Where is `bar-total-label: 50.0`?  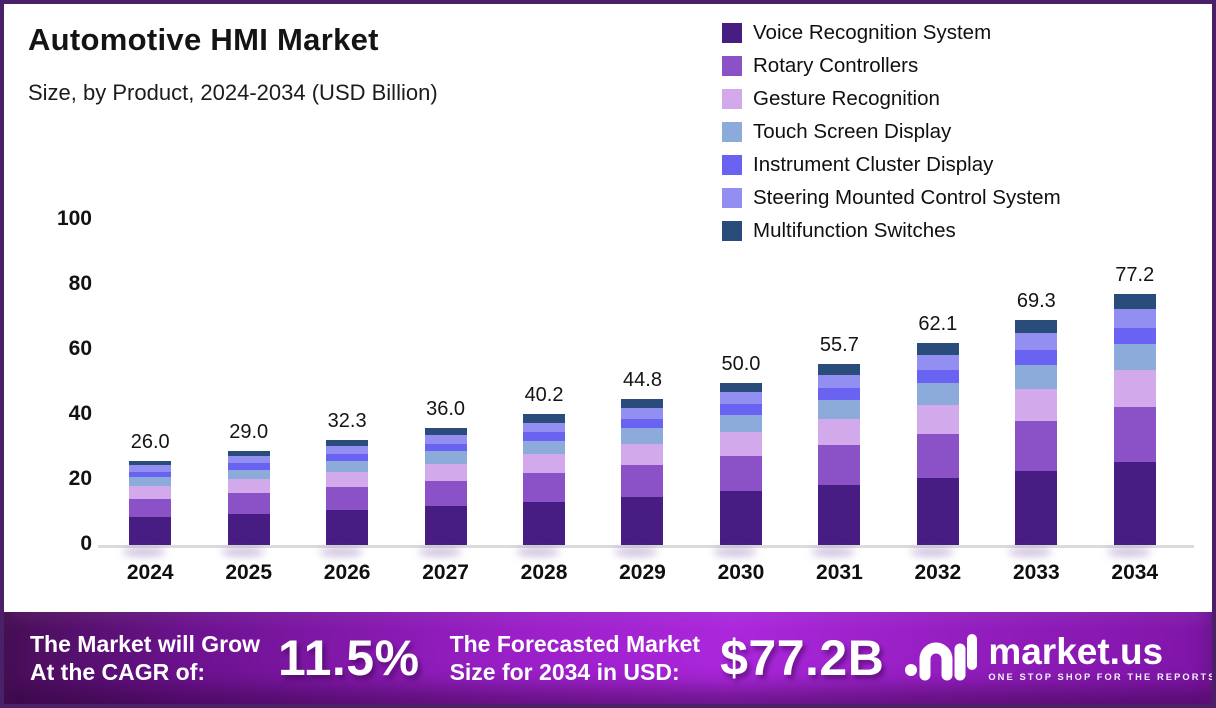
bar-total-label: 50.0 is located at coordinates (741, 363).